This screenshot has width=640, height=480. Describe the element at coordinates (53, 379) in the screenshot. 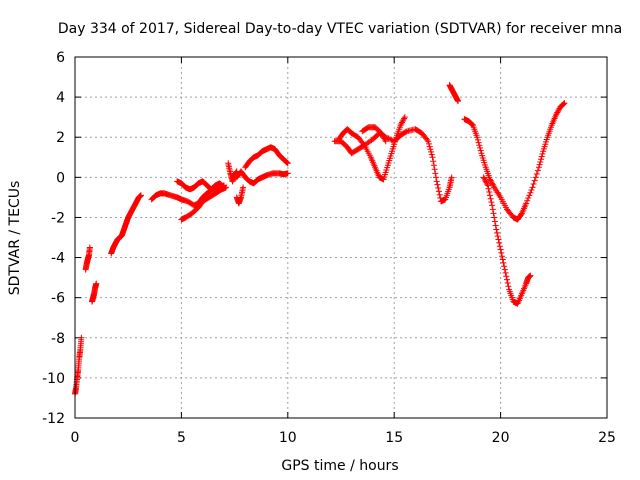

I see `y-tick-label: -10` at that location.